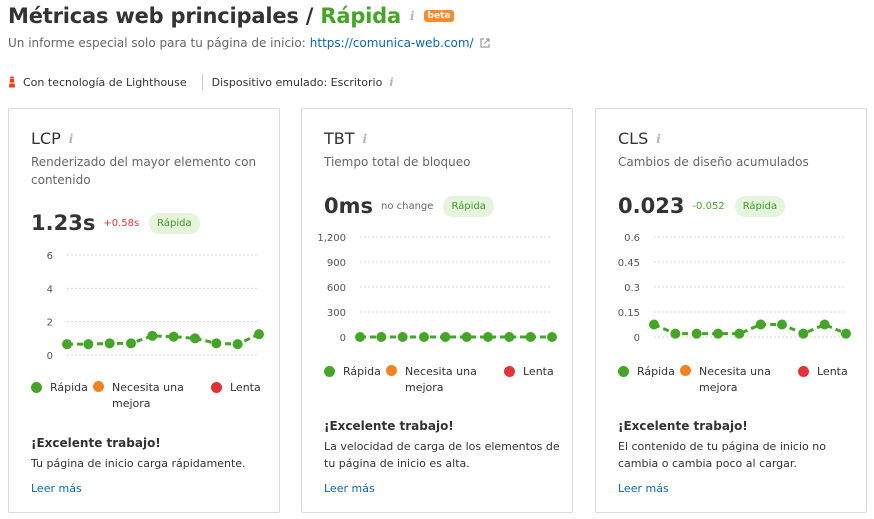 The height and width of the screenshot is (519, 874). I want to click on metric-delta: no change, so click(407, 206).